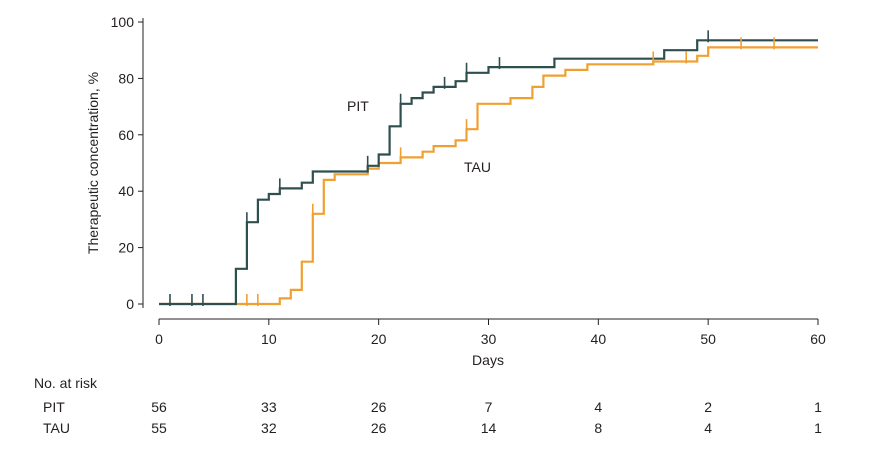 Image resolution: width=876 pixels, height=468 pixels. What do you see at coordinates (708, 407) in the screenshot?
I see `risk-value: 2` at bounding box center [708, 407].